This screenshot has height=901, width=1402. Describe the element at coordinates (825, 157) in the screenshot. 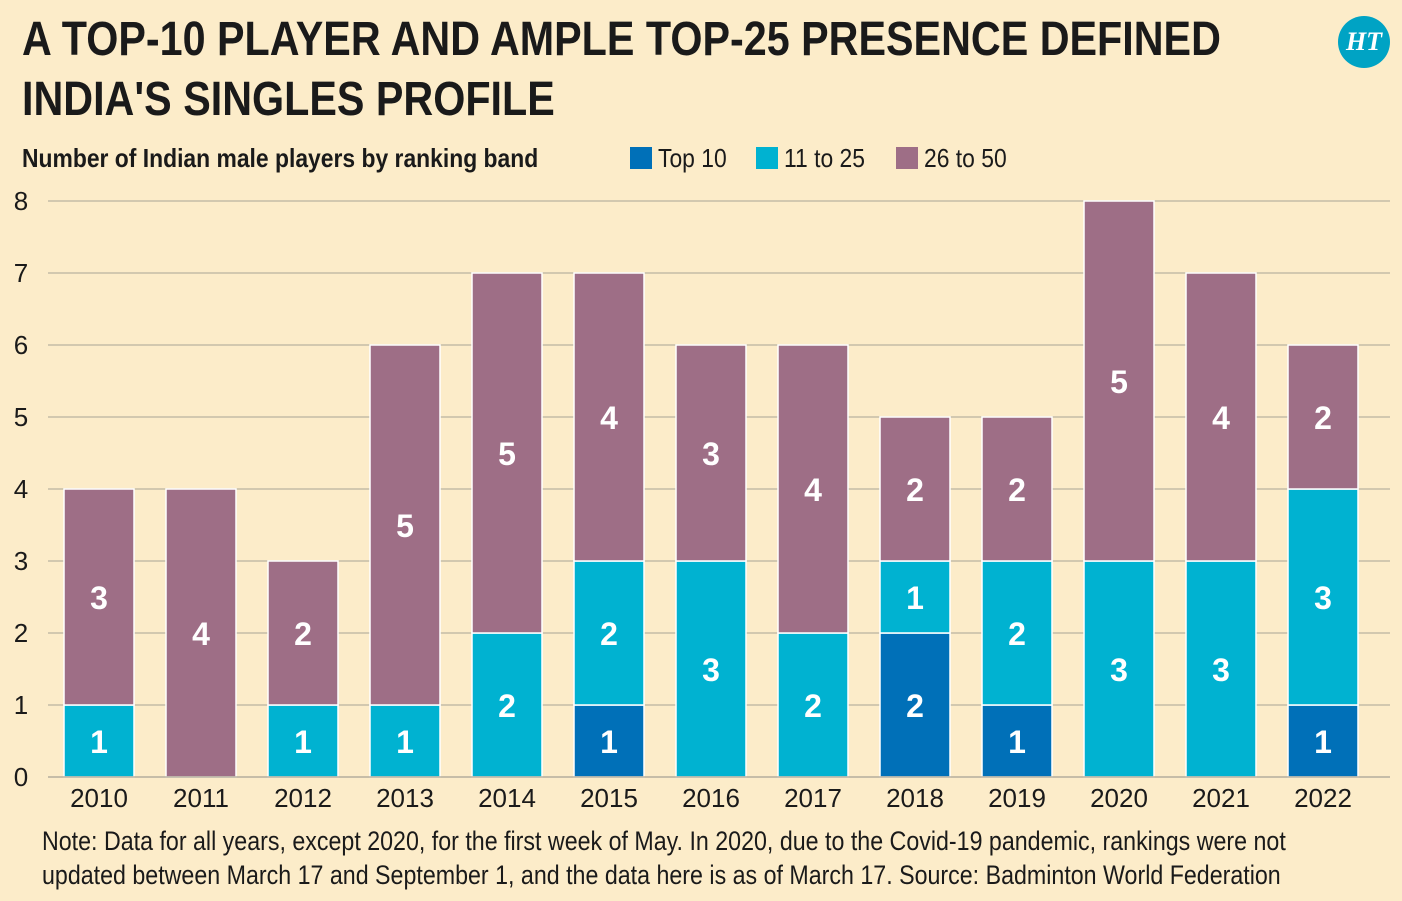

I see `legend-label-11-to-25: 11 to 25` at that location.